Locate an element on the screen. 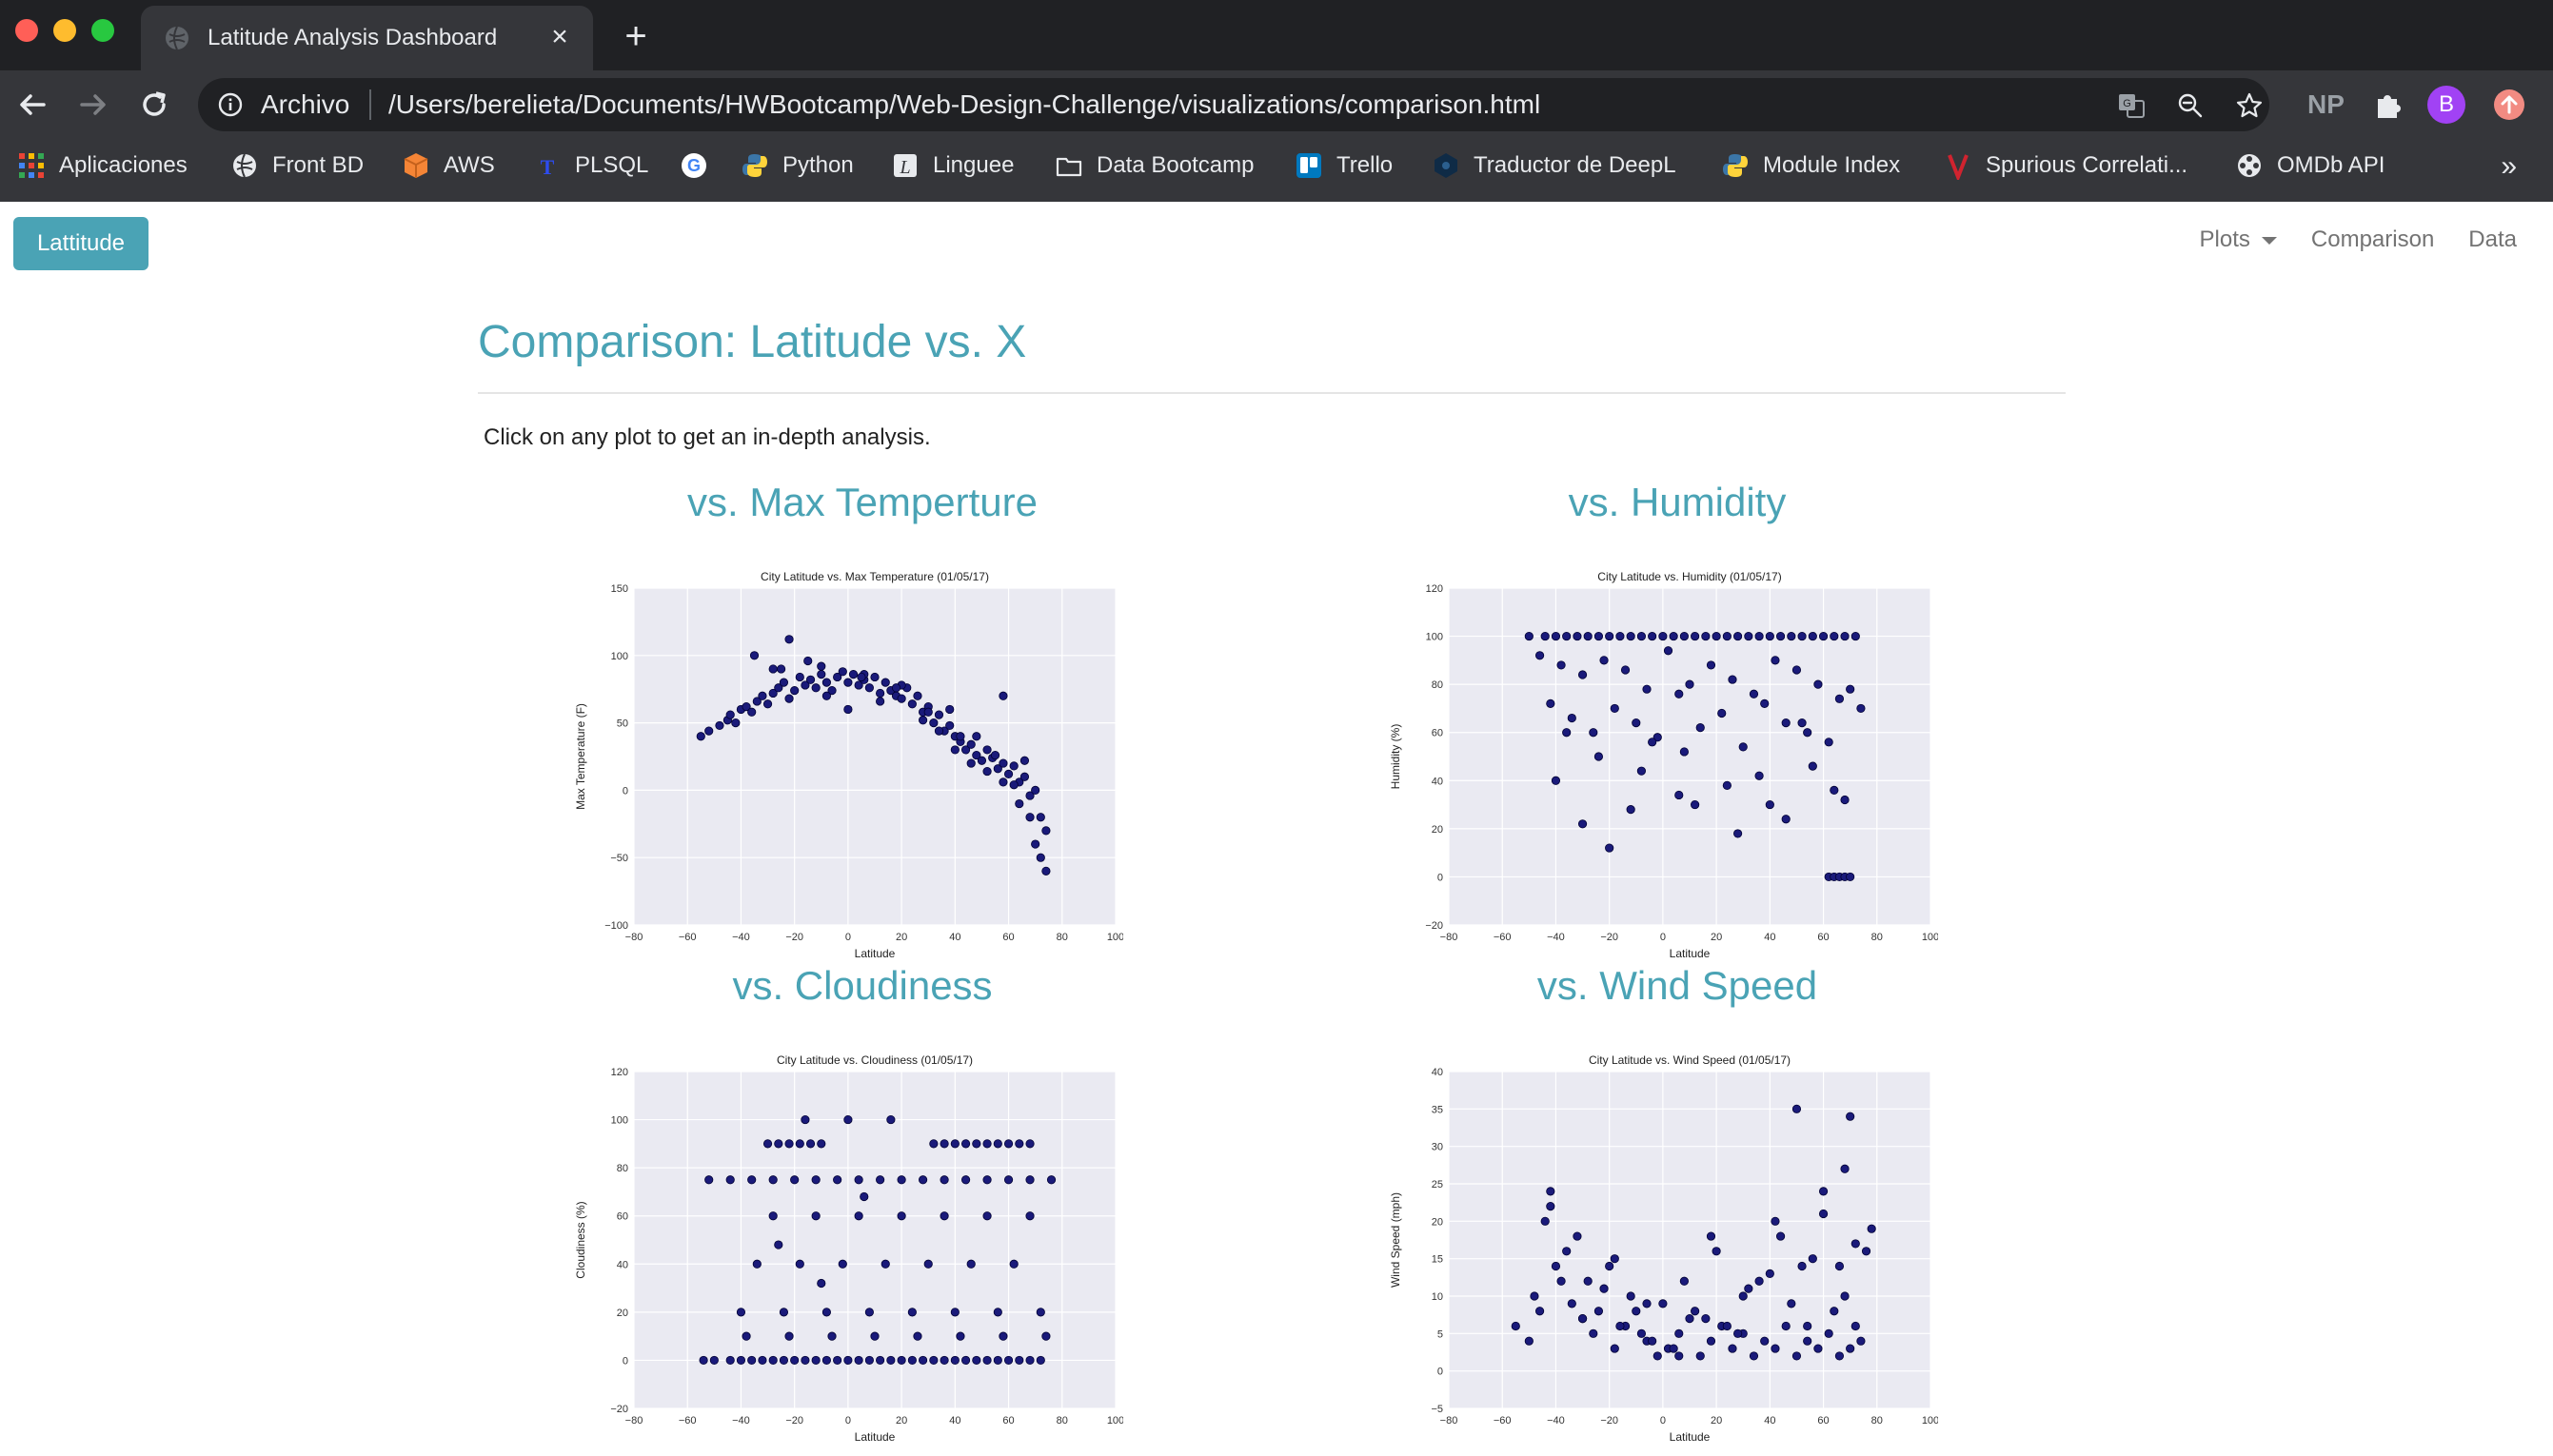 Image resolution: width=2553 pixels, height=1456 pixels. np-extension-icon: NP is located at coordinates (2326, 105).